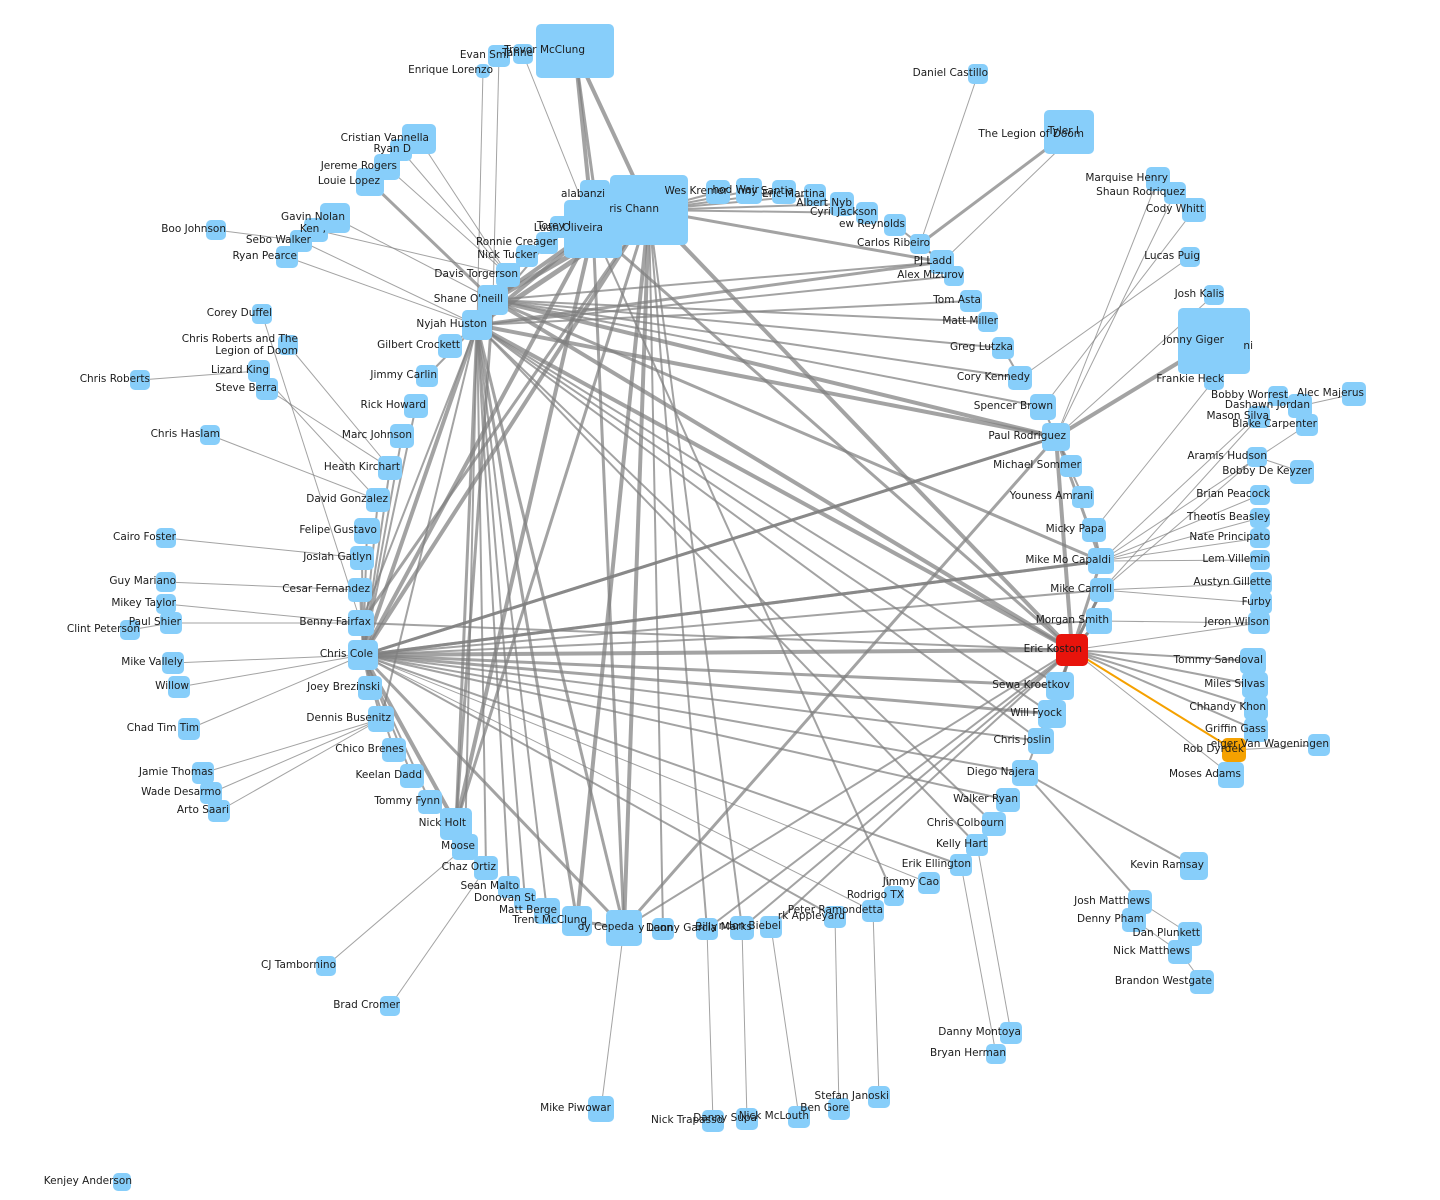  I want to click on graph-node-youness-amrani, so click(1083, 497).